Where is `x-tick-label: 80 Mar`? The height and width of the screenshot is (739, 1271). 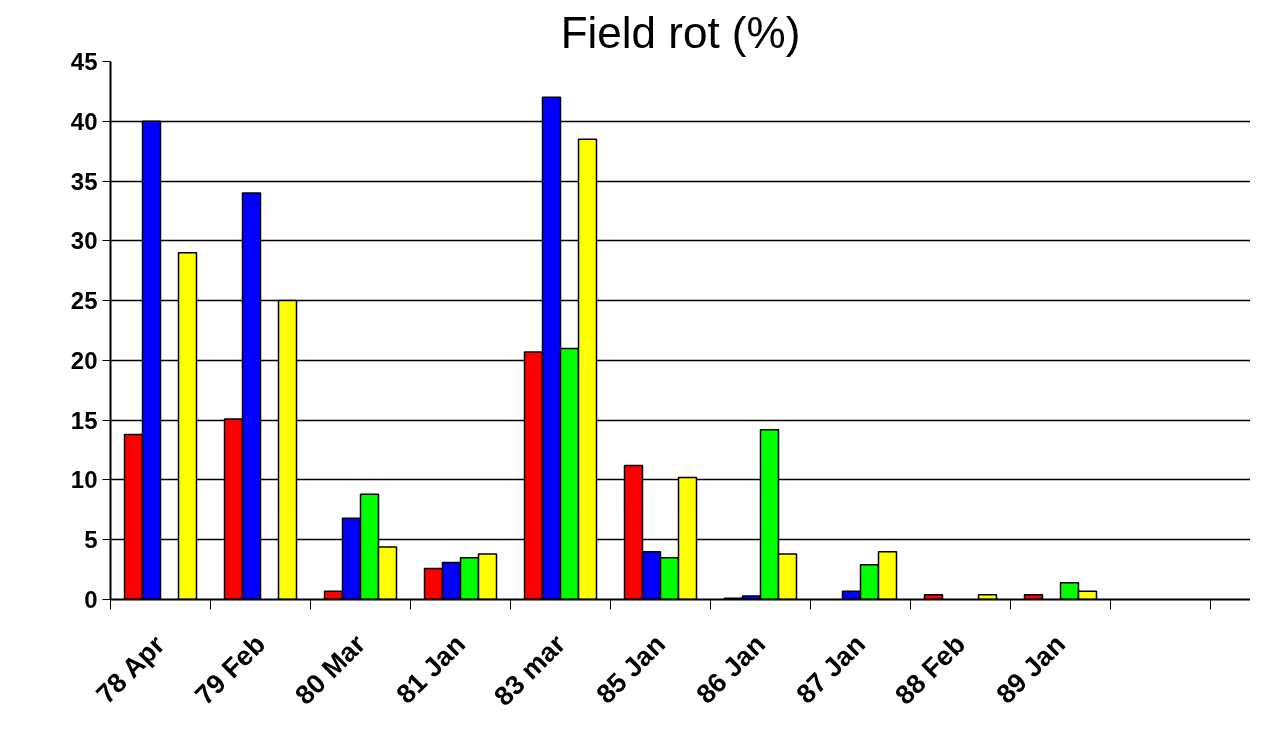
x-tick-label: 80 Mar is located at coordinates (330, 669).